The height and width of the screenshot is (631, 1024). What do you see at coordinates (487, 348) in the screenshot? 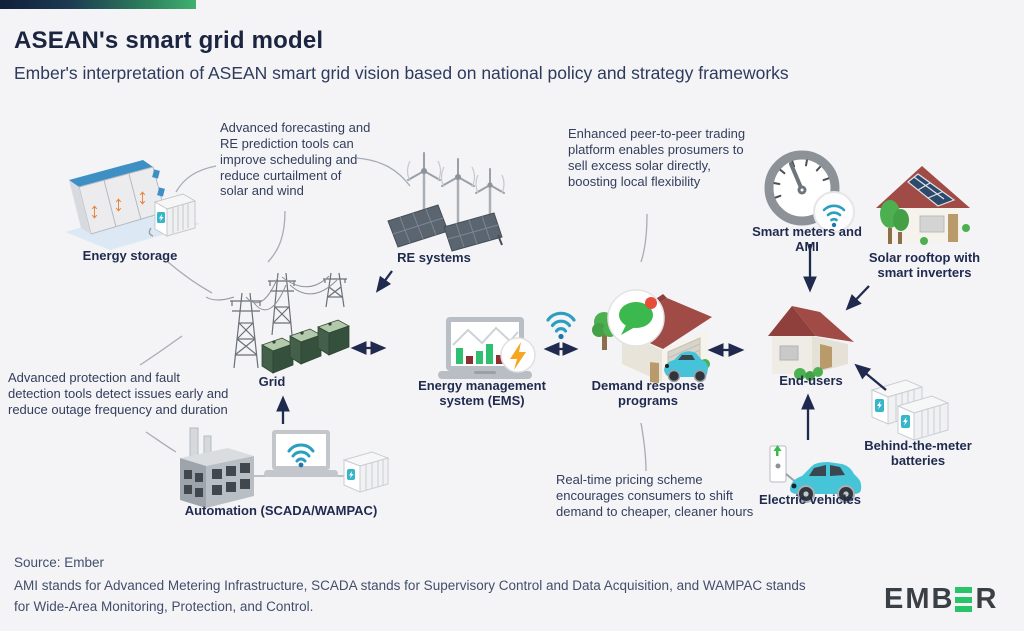
I see `ems-icon` at bounding box center [487, 348].